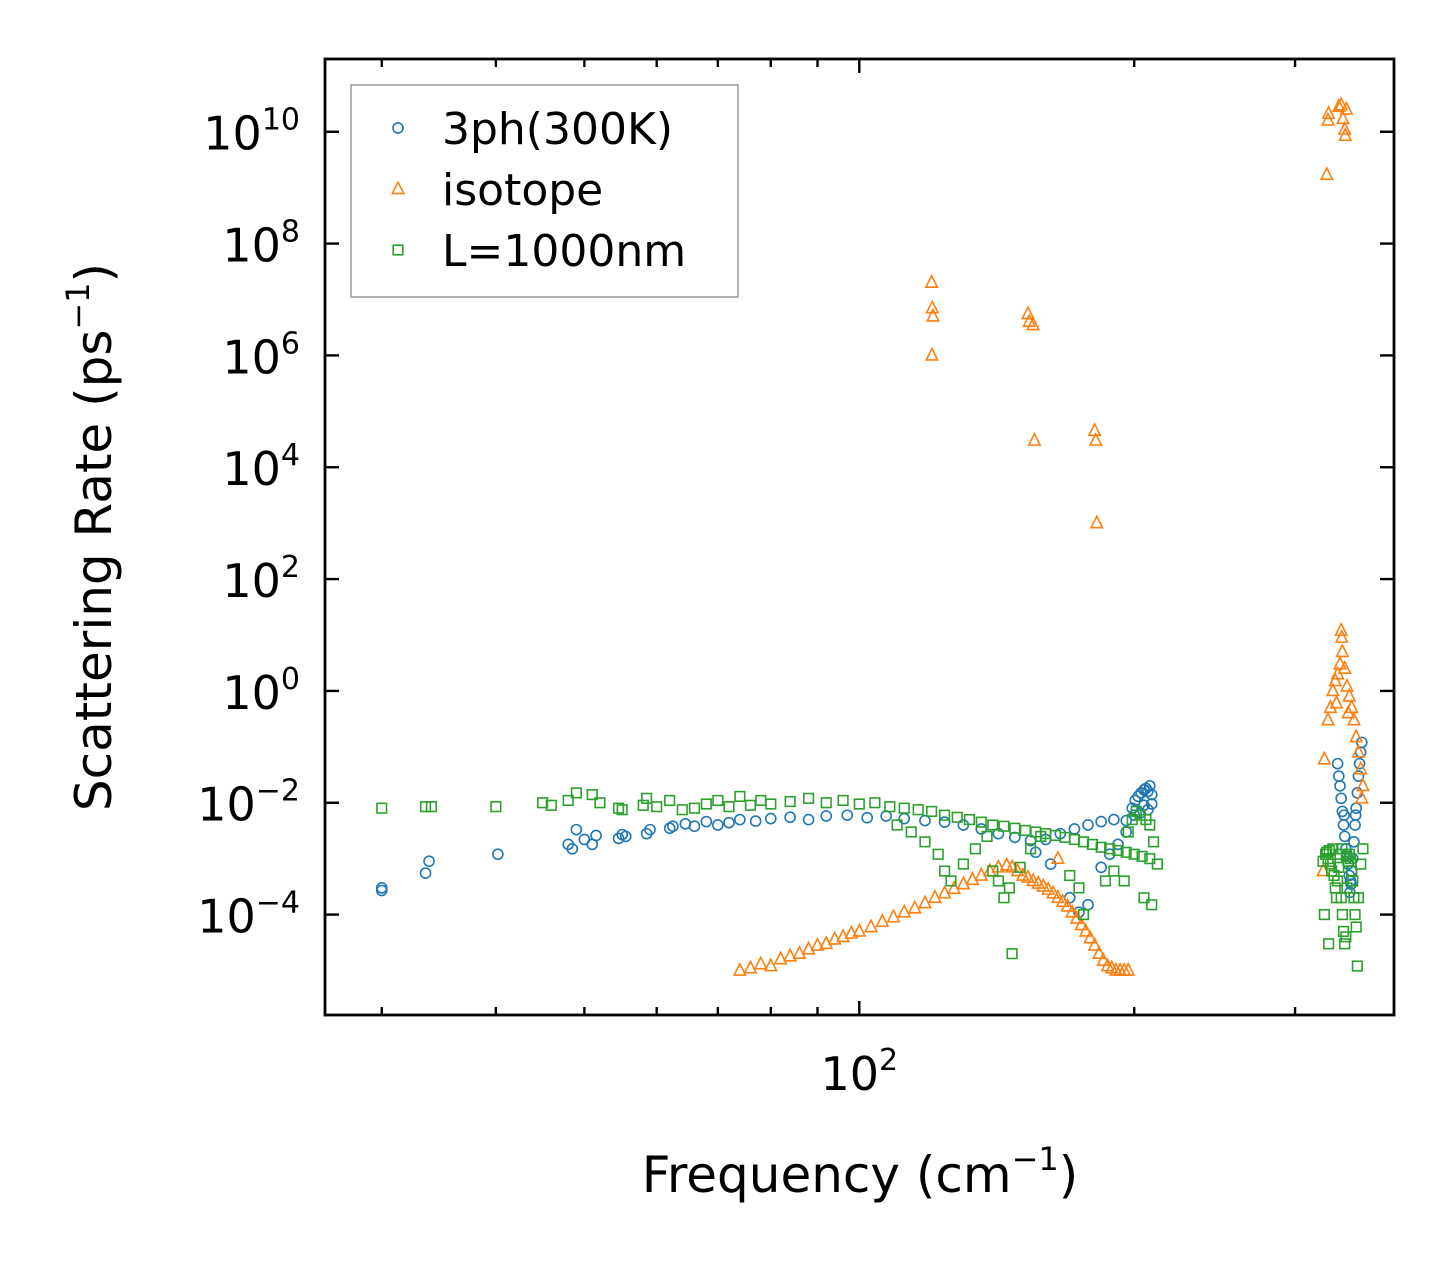 This screenshot has width=1455, height=1265. I want to click on legend-marker, so click(398, 250).